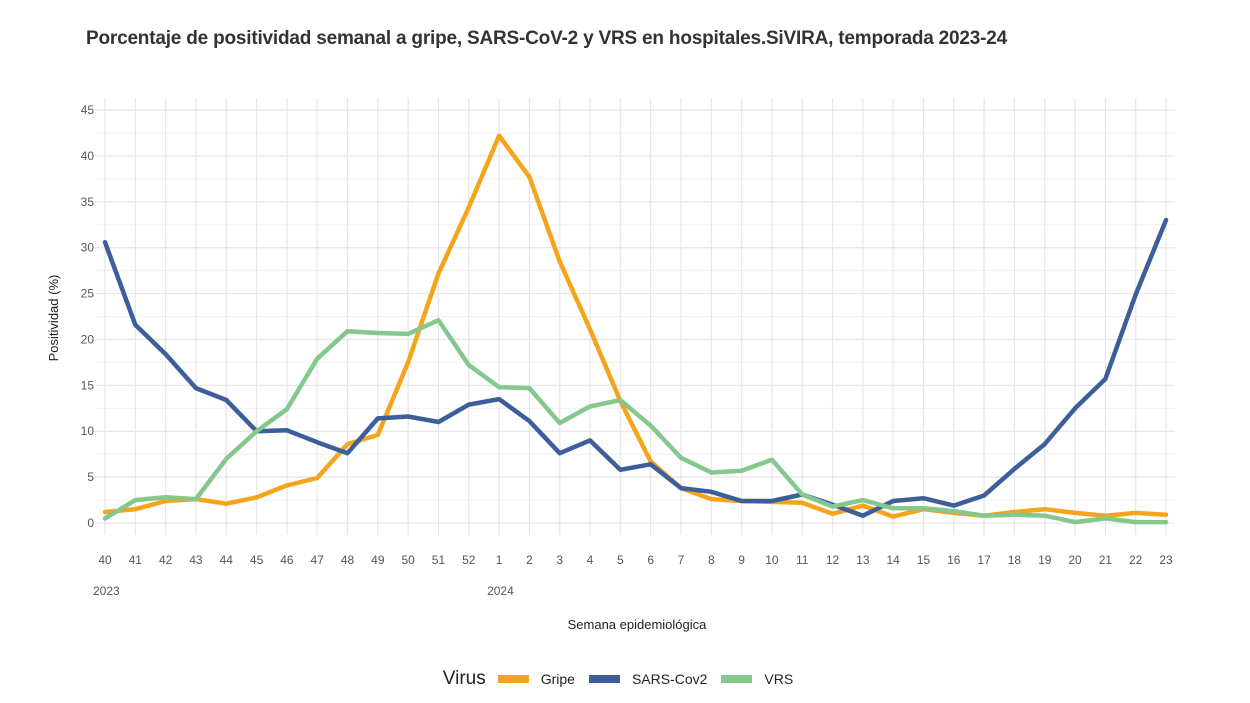 The image size is (1250, 703). Describe the element at coordinates (620, 560) in the screenshot. I see `x-tick-label: 5` at that location.